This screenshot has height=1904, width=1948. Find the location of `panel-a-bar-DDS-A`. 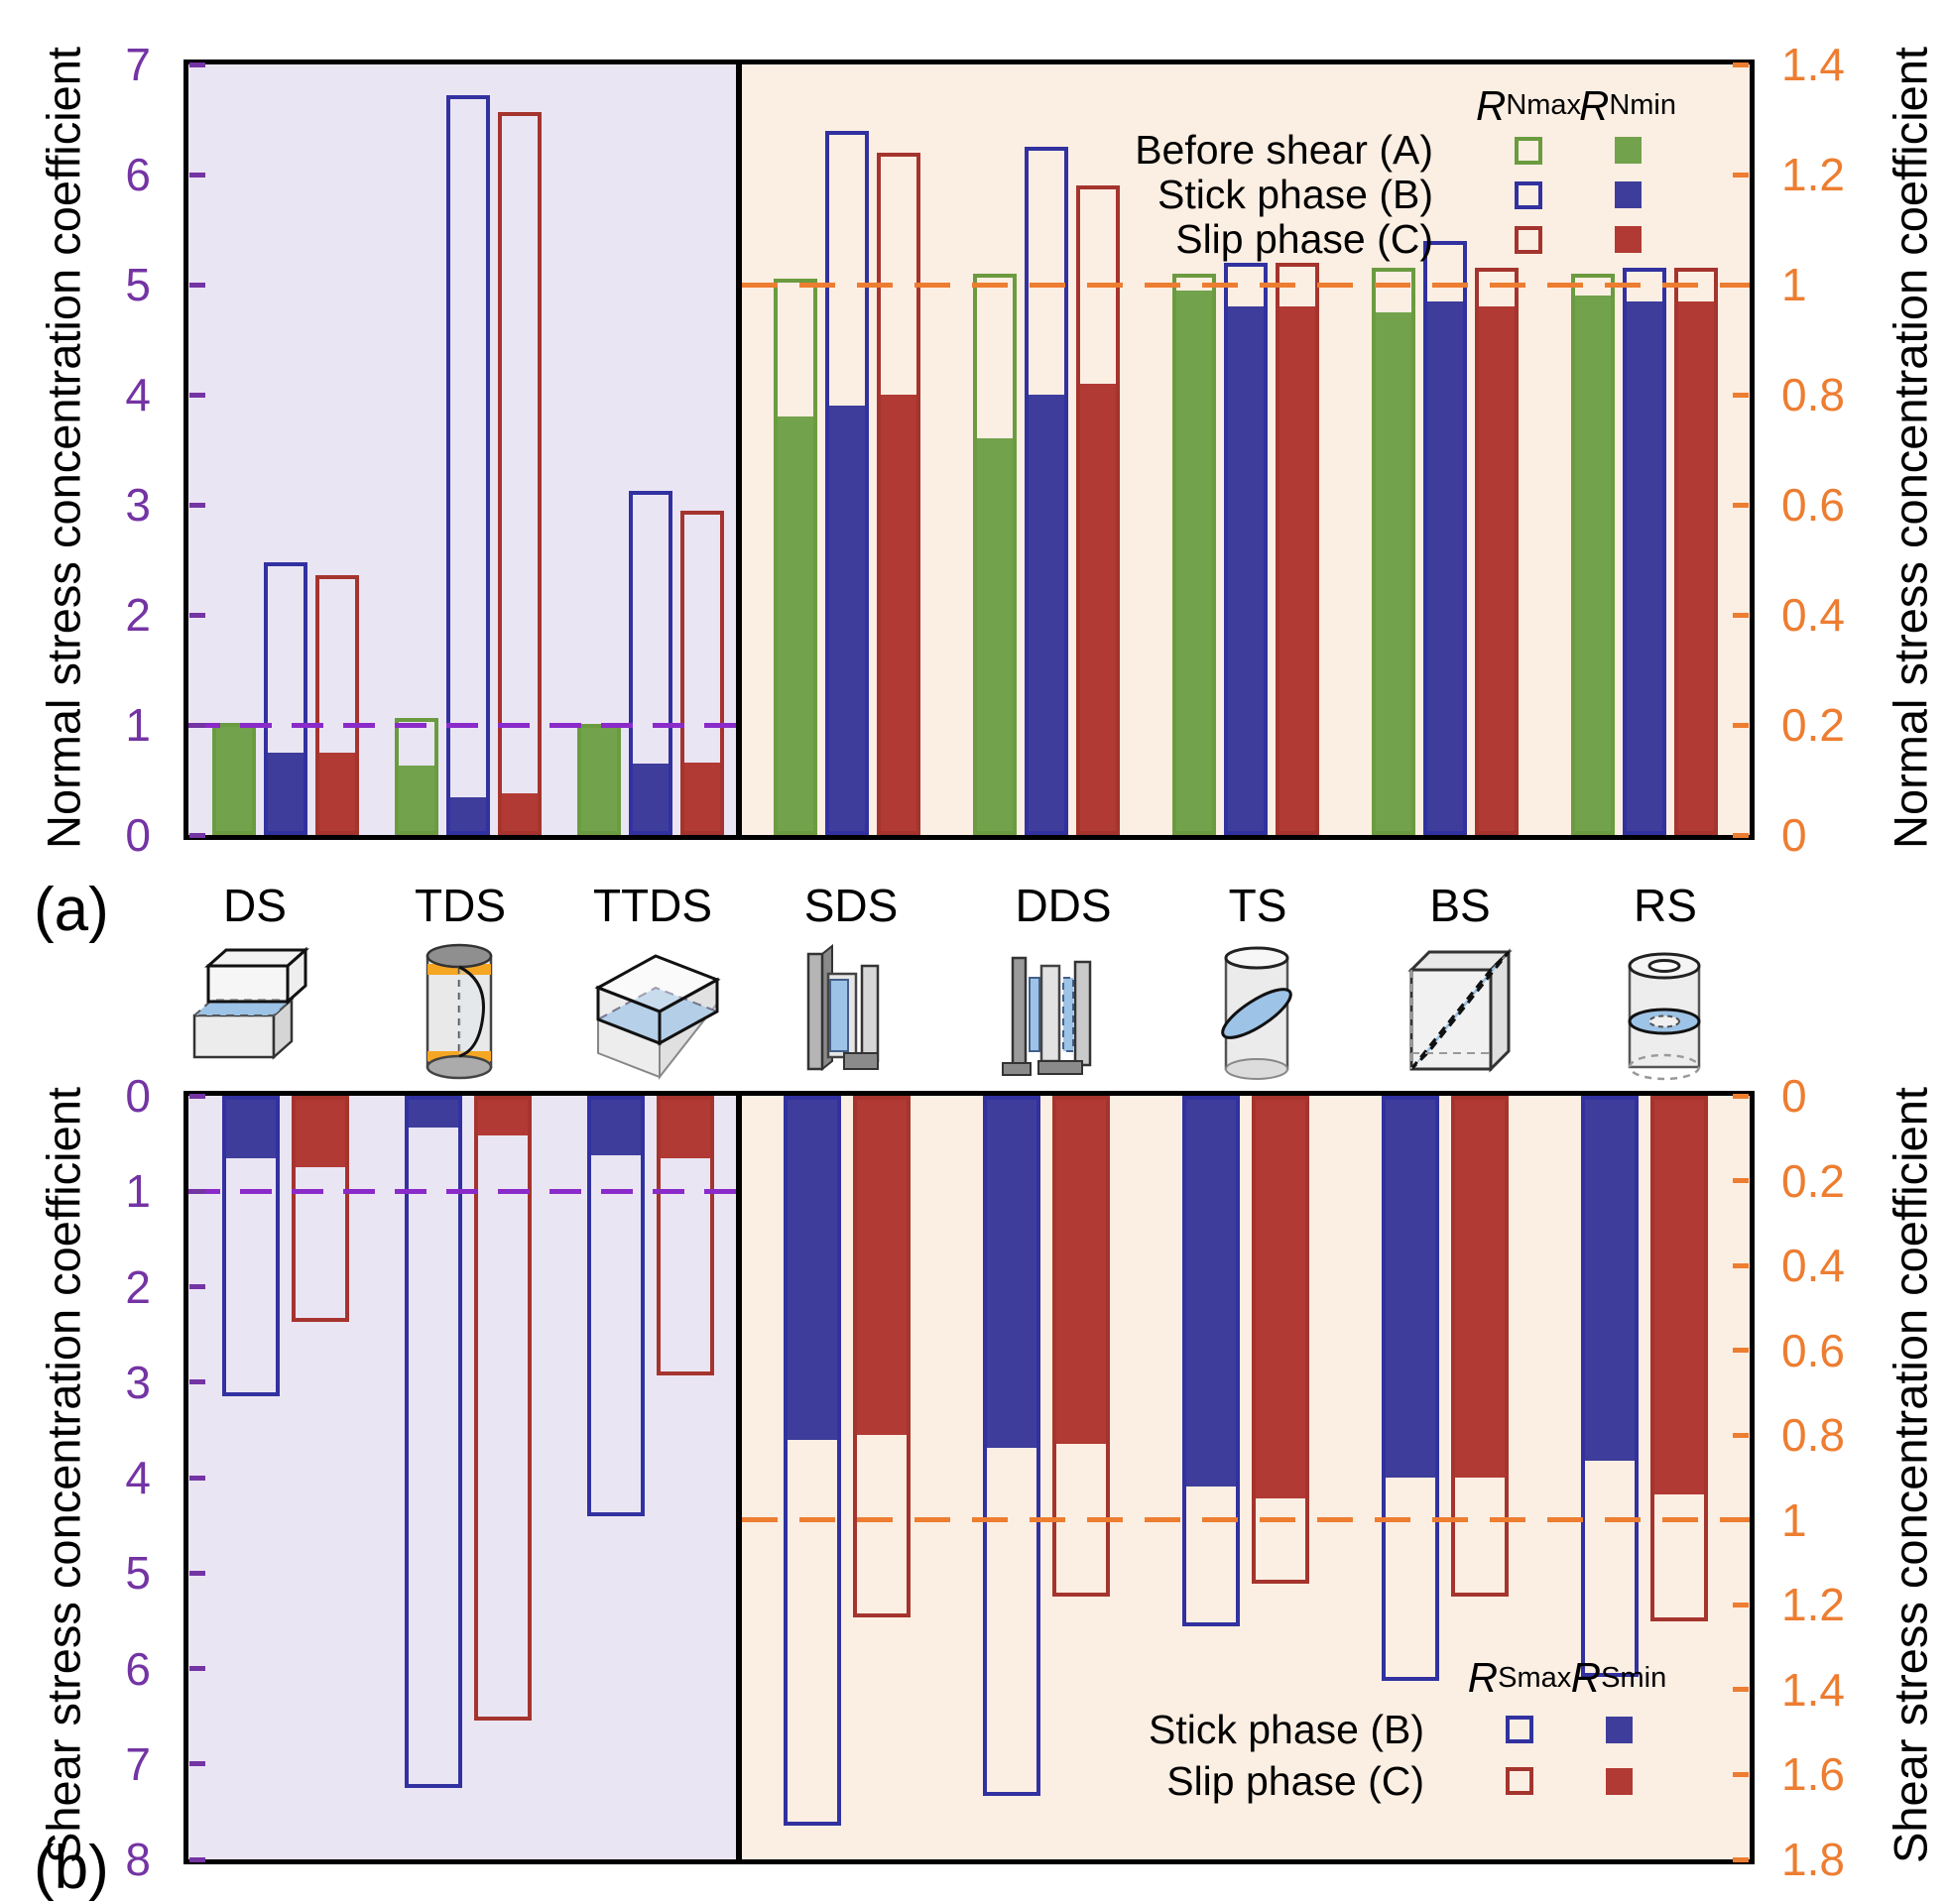

panel-a-bar-DDS-A is located at coordinates (995, 449).